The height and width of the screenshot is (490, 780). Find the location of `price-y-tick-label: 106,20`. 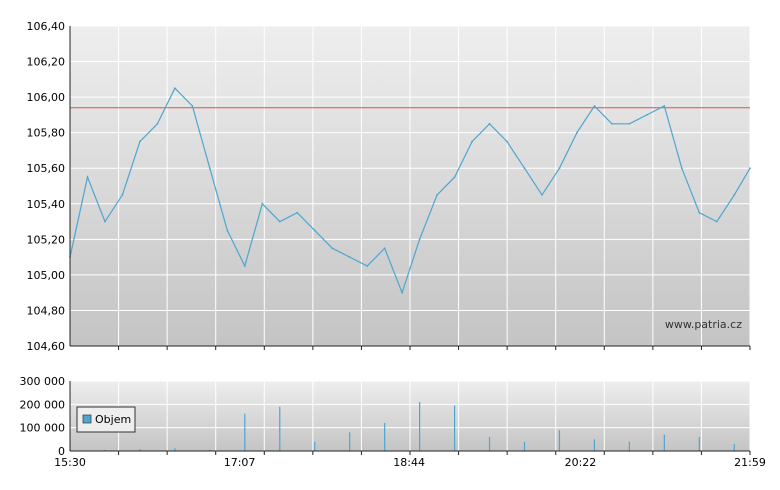

price-y-tick-label: 106,20 is located at coordinates (46, 62).